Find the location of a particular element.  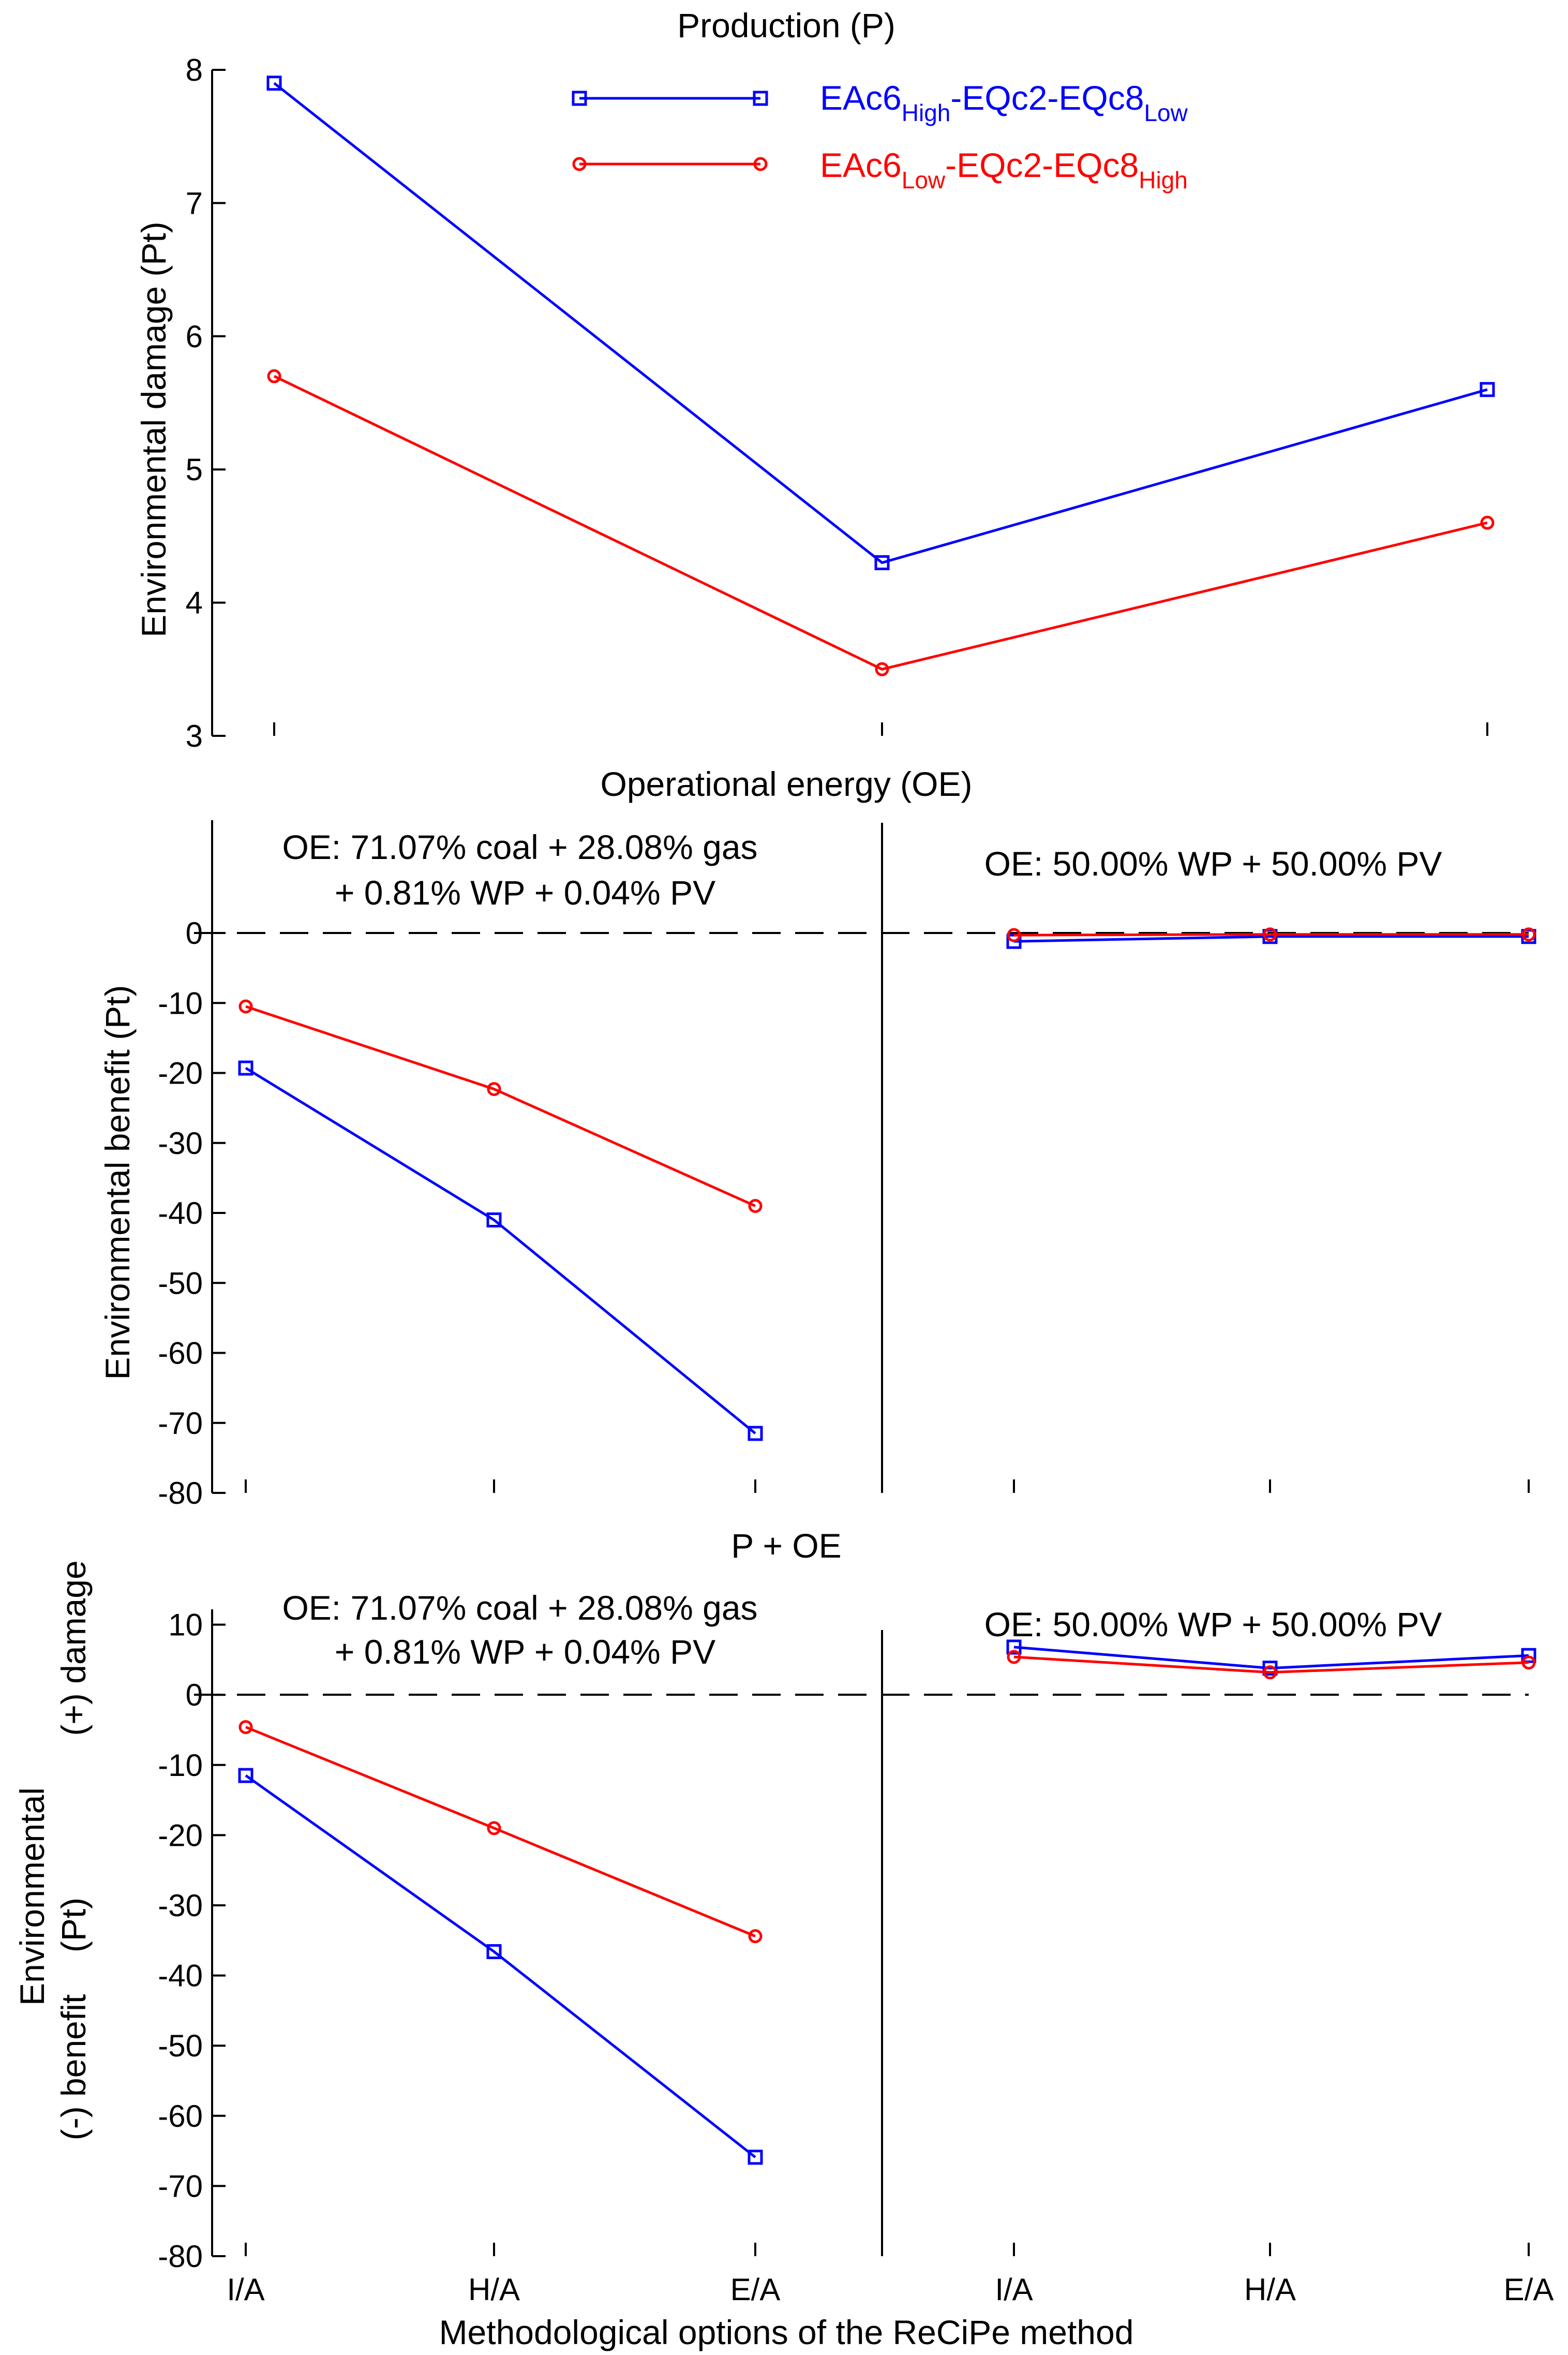

panel-3-annotation-left-line2: + 0.81% WP + 0.04% PV is located at coordinates (525, 1652).